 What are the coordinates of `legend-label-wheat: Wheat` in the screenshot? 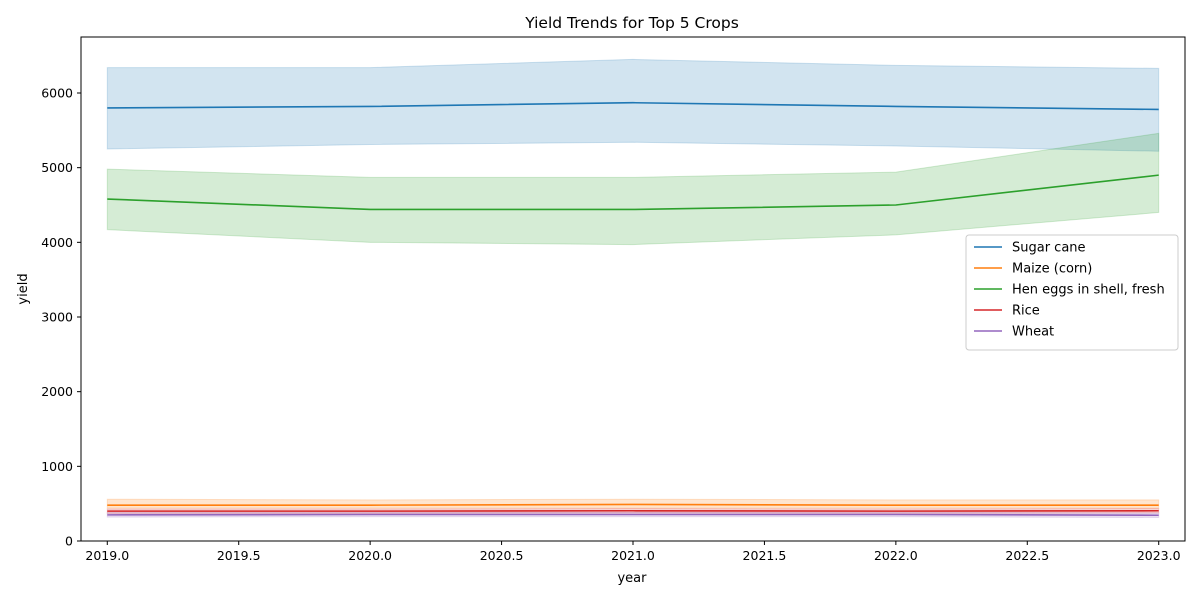 It's located at (1033, 332).